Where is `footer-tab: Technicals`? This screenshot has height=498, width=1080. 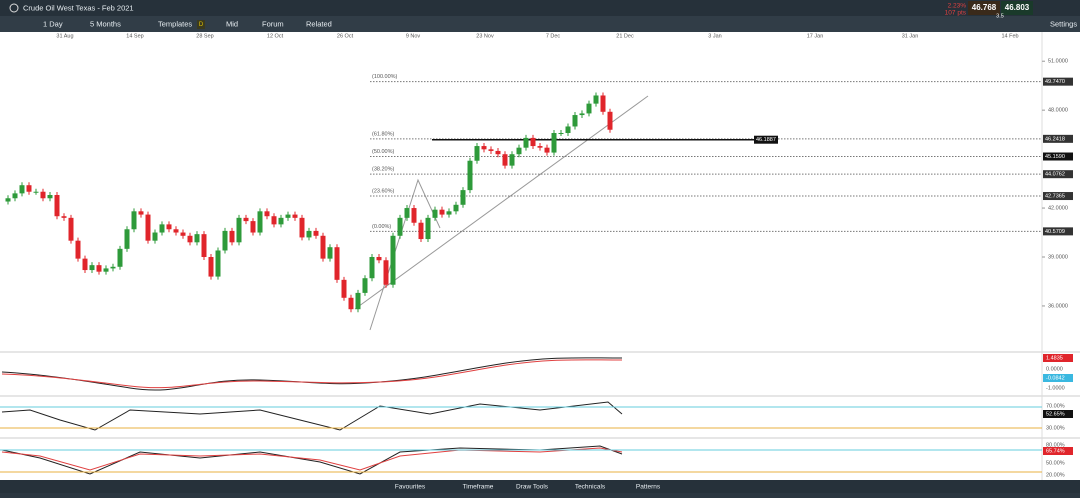 footer-tab: Technicals is located at coordinates (590, 487).